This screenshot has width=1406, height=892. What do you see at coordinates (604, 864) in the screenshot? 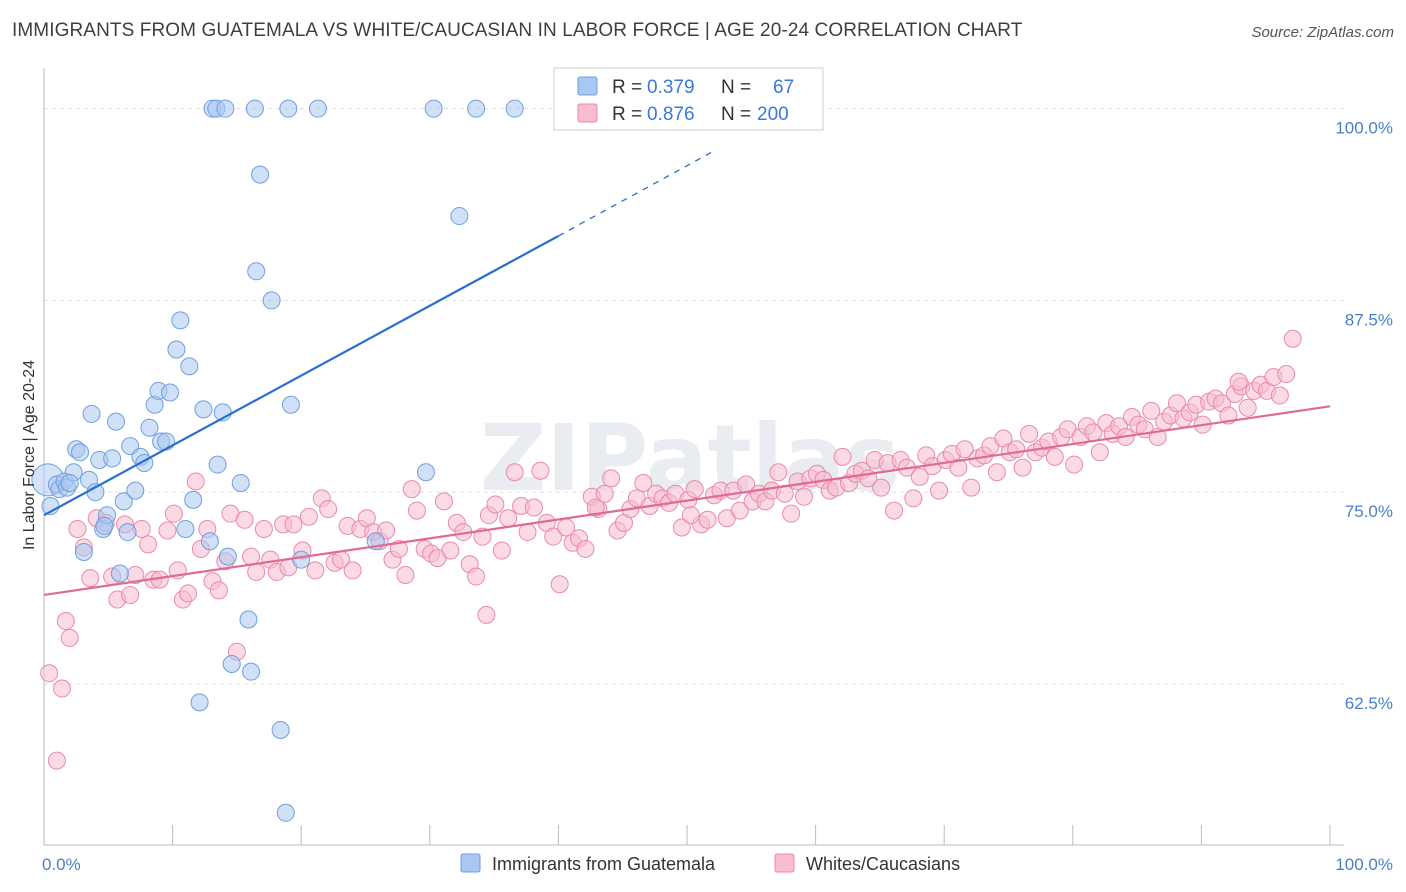
I see `bottom-legend-label-blue: Immigrants from Guatemala` at bounding box center [604, 864].